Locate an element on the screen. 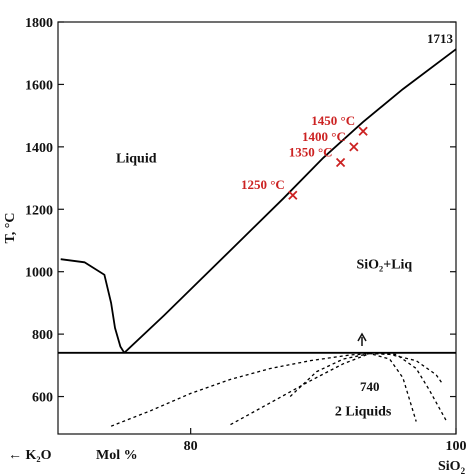  immiscibility-arrow is located at coordinates (362, 339).